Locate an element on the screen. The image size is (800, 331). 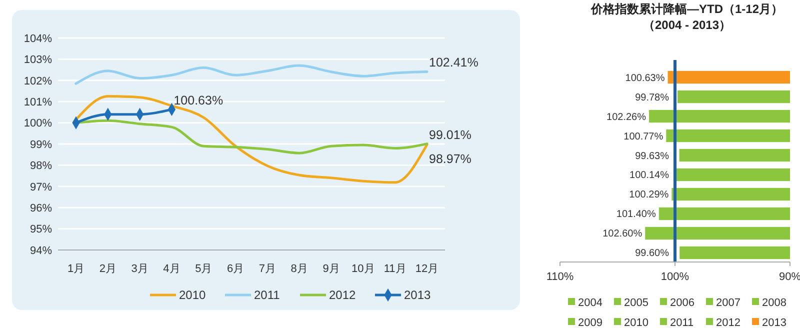
y-tick-label: 98% is located at coordinates (41, 166).